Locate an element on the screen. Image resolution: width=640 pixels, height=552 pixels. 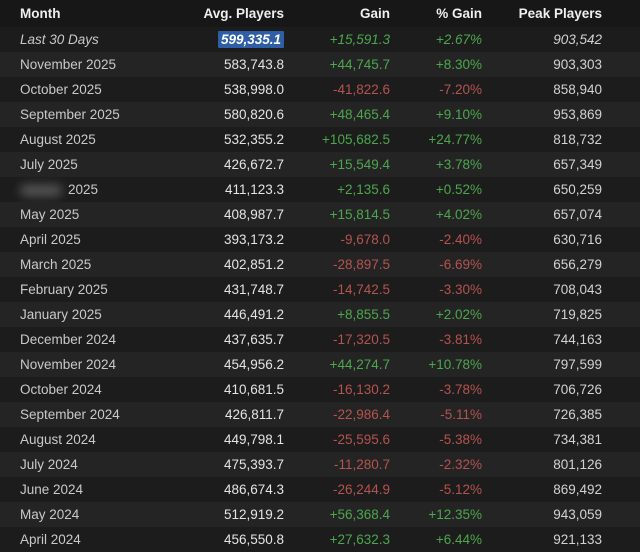
avg-players-cell: 410,681.5 is located at coordinates (253, 389).